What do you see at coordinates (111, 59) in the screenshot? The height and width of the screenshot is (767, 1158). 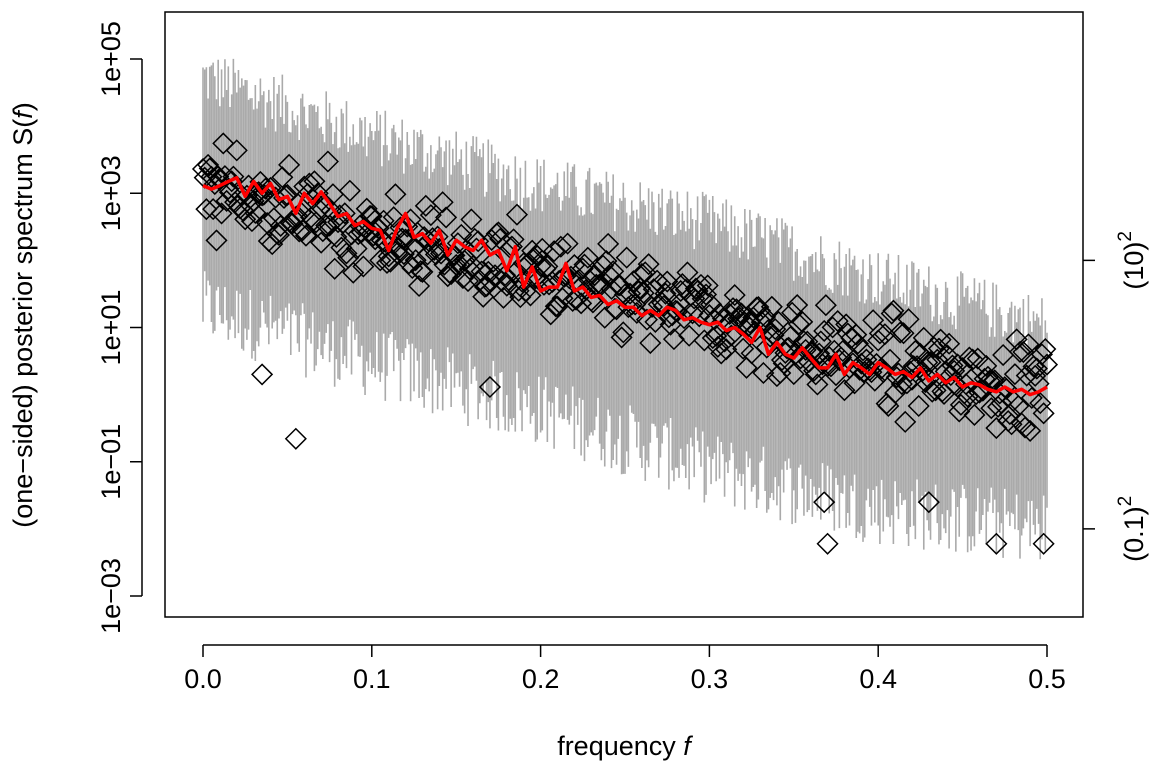 I see `y-tick-label: 1e+05` at bounding box center [111, 59].